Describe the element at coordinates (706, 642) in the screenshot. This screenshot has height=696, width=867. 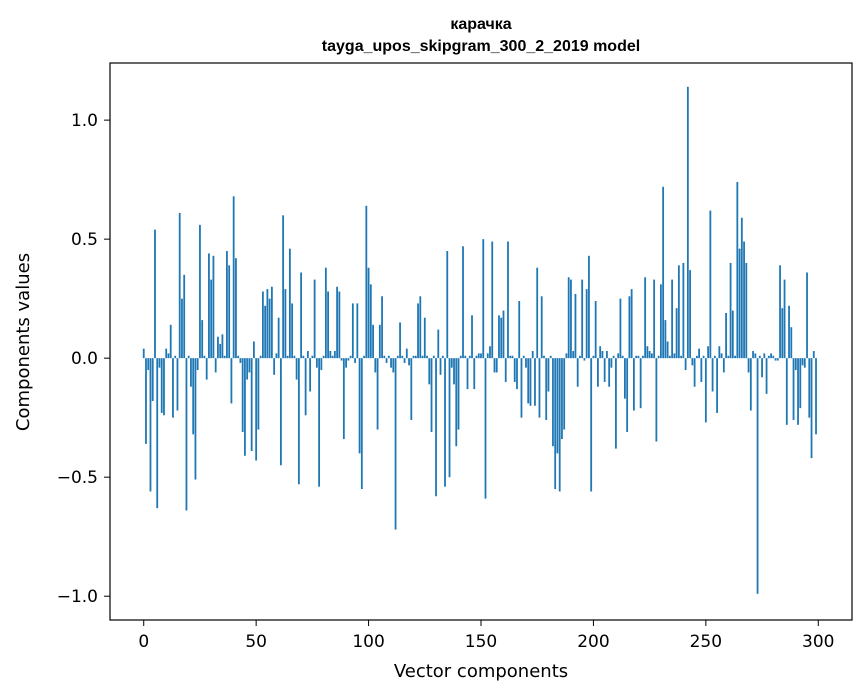
I see `x-tick-label: 250` at that location.